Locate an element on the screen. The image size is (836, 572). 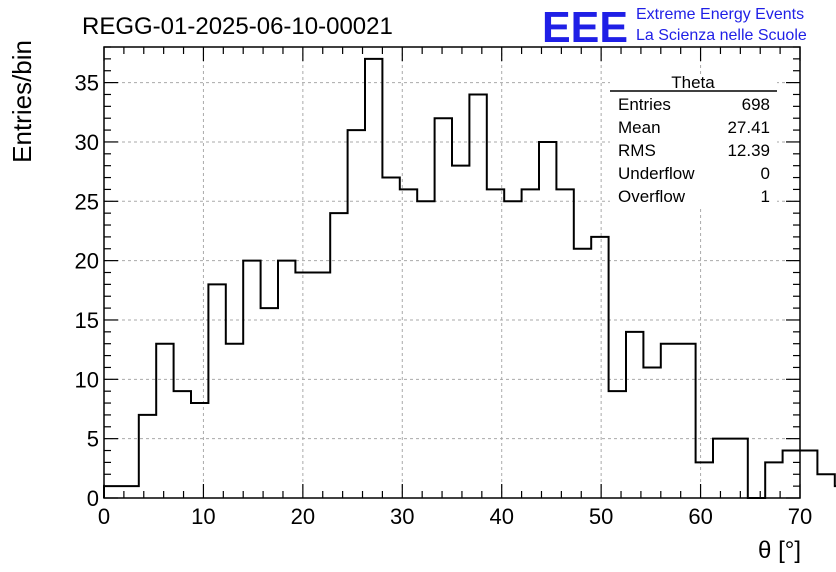
stats-value-overflow: 1 is located at coordinates (765, 196).